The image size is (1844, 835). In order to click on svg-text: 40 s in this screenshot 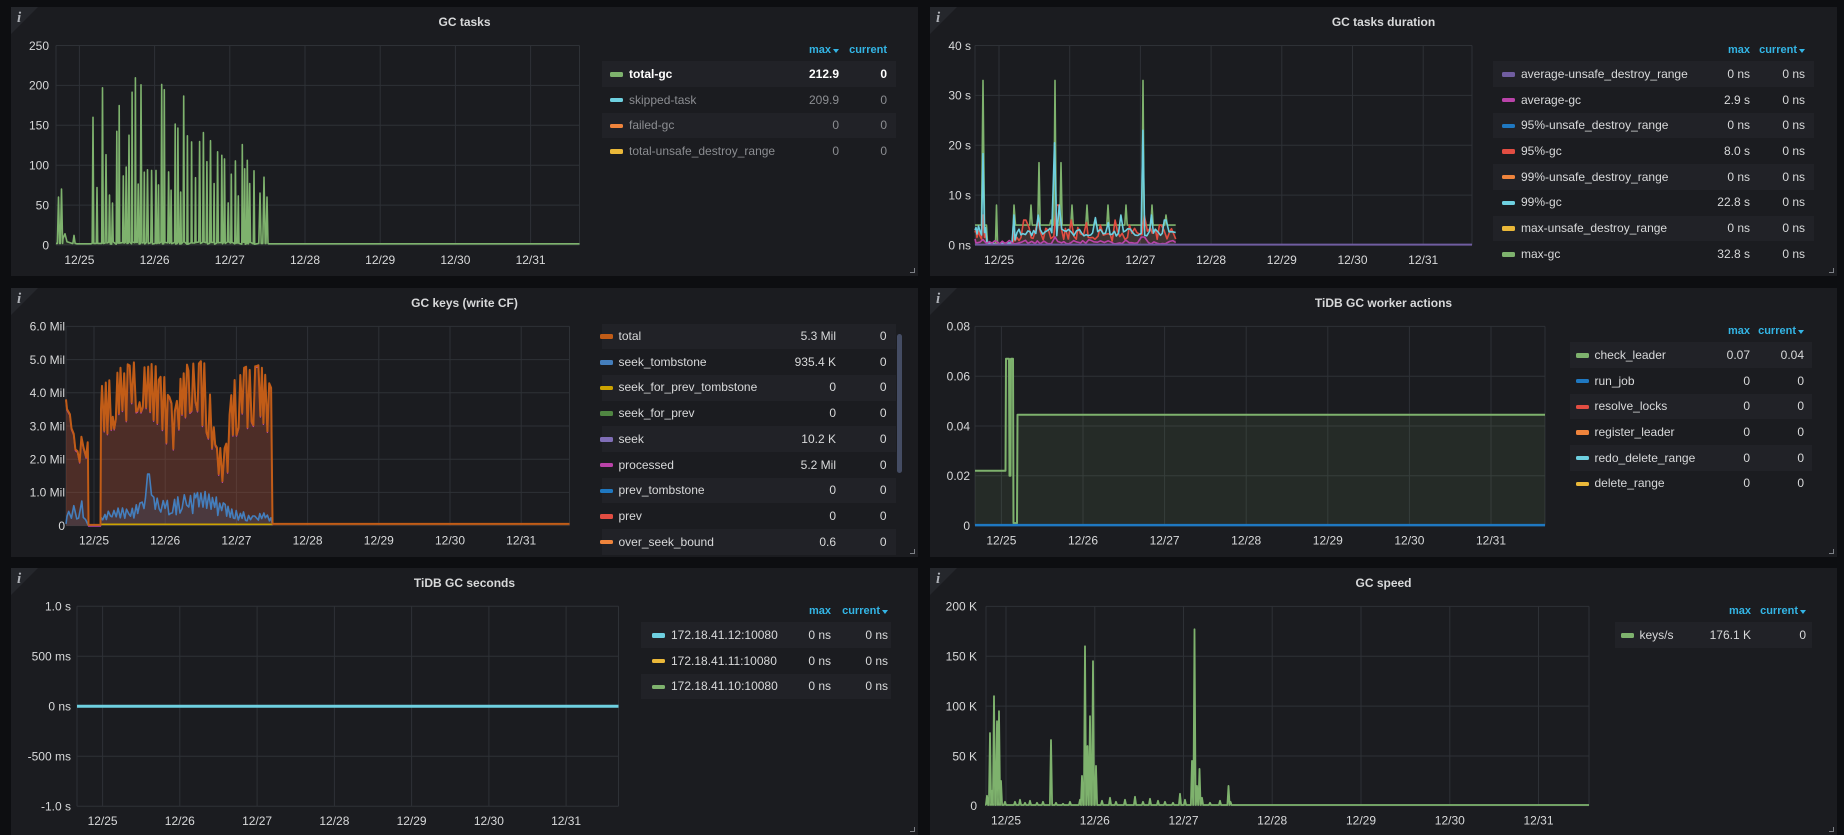, I will do `click(959, 46)`.